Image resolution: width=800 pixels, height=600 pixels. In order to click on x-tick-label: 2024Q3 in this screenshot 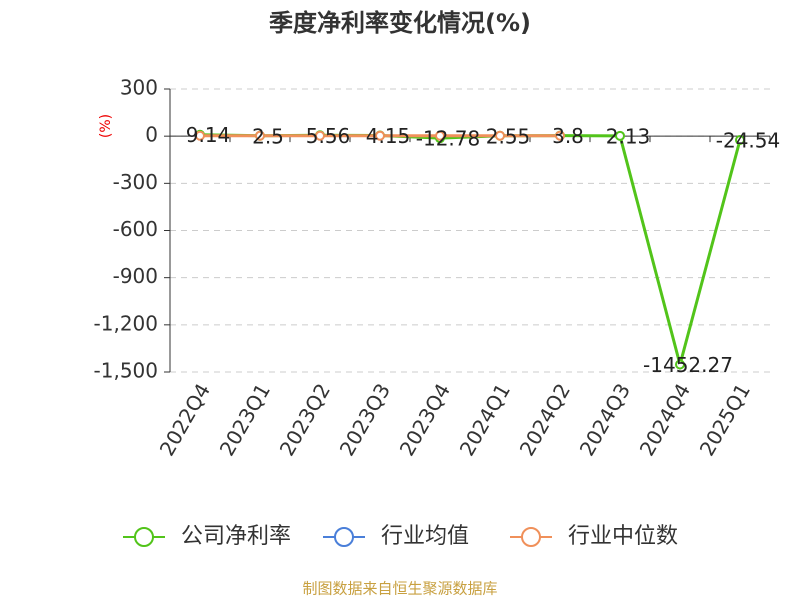, I will do `click(605, 419)`.